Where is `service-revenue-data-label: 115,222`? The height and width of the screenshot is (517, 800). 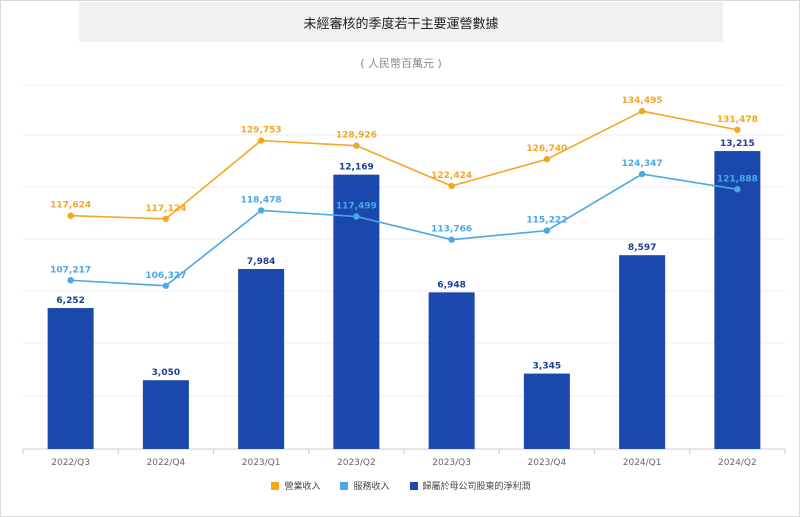
service-revenue-data-label: 115,222 is located at coordinates (546, 221).